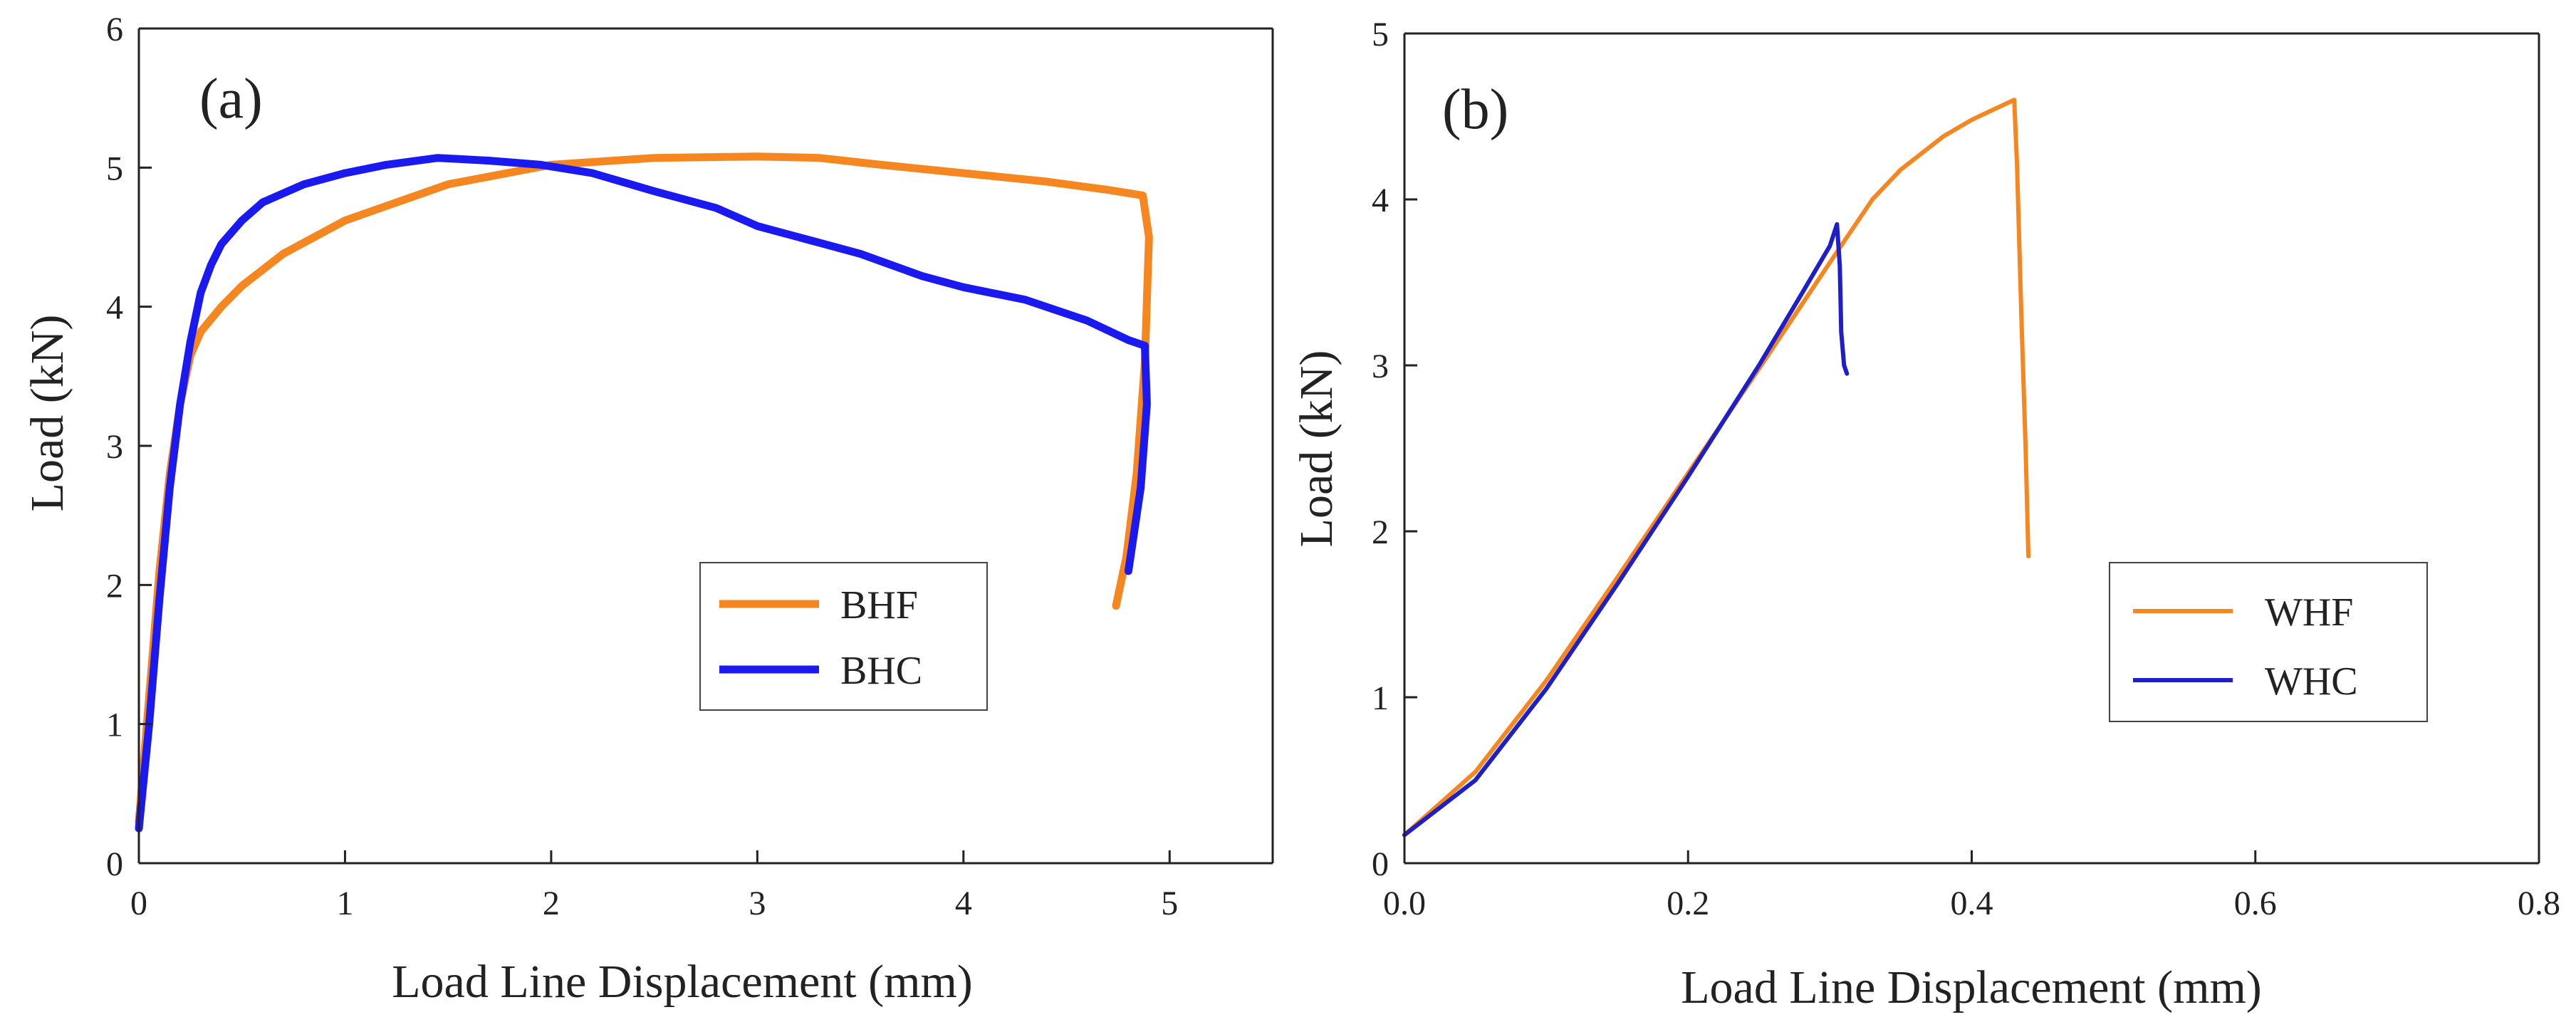 The image size is (2576, 1027). I want to click on chart-b-series-whc-line, so click(1626, 529).